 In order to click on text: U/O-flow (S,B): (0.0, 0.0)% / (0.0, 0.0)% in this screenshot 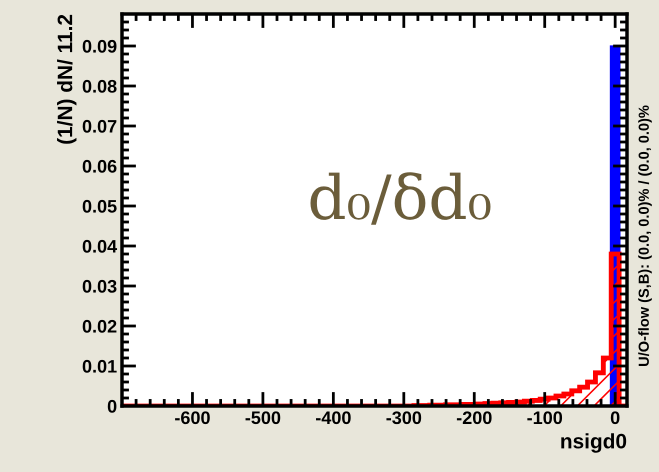, I will do `click(645, 236)`.